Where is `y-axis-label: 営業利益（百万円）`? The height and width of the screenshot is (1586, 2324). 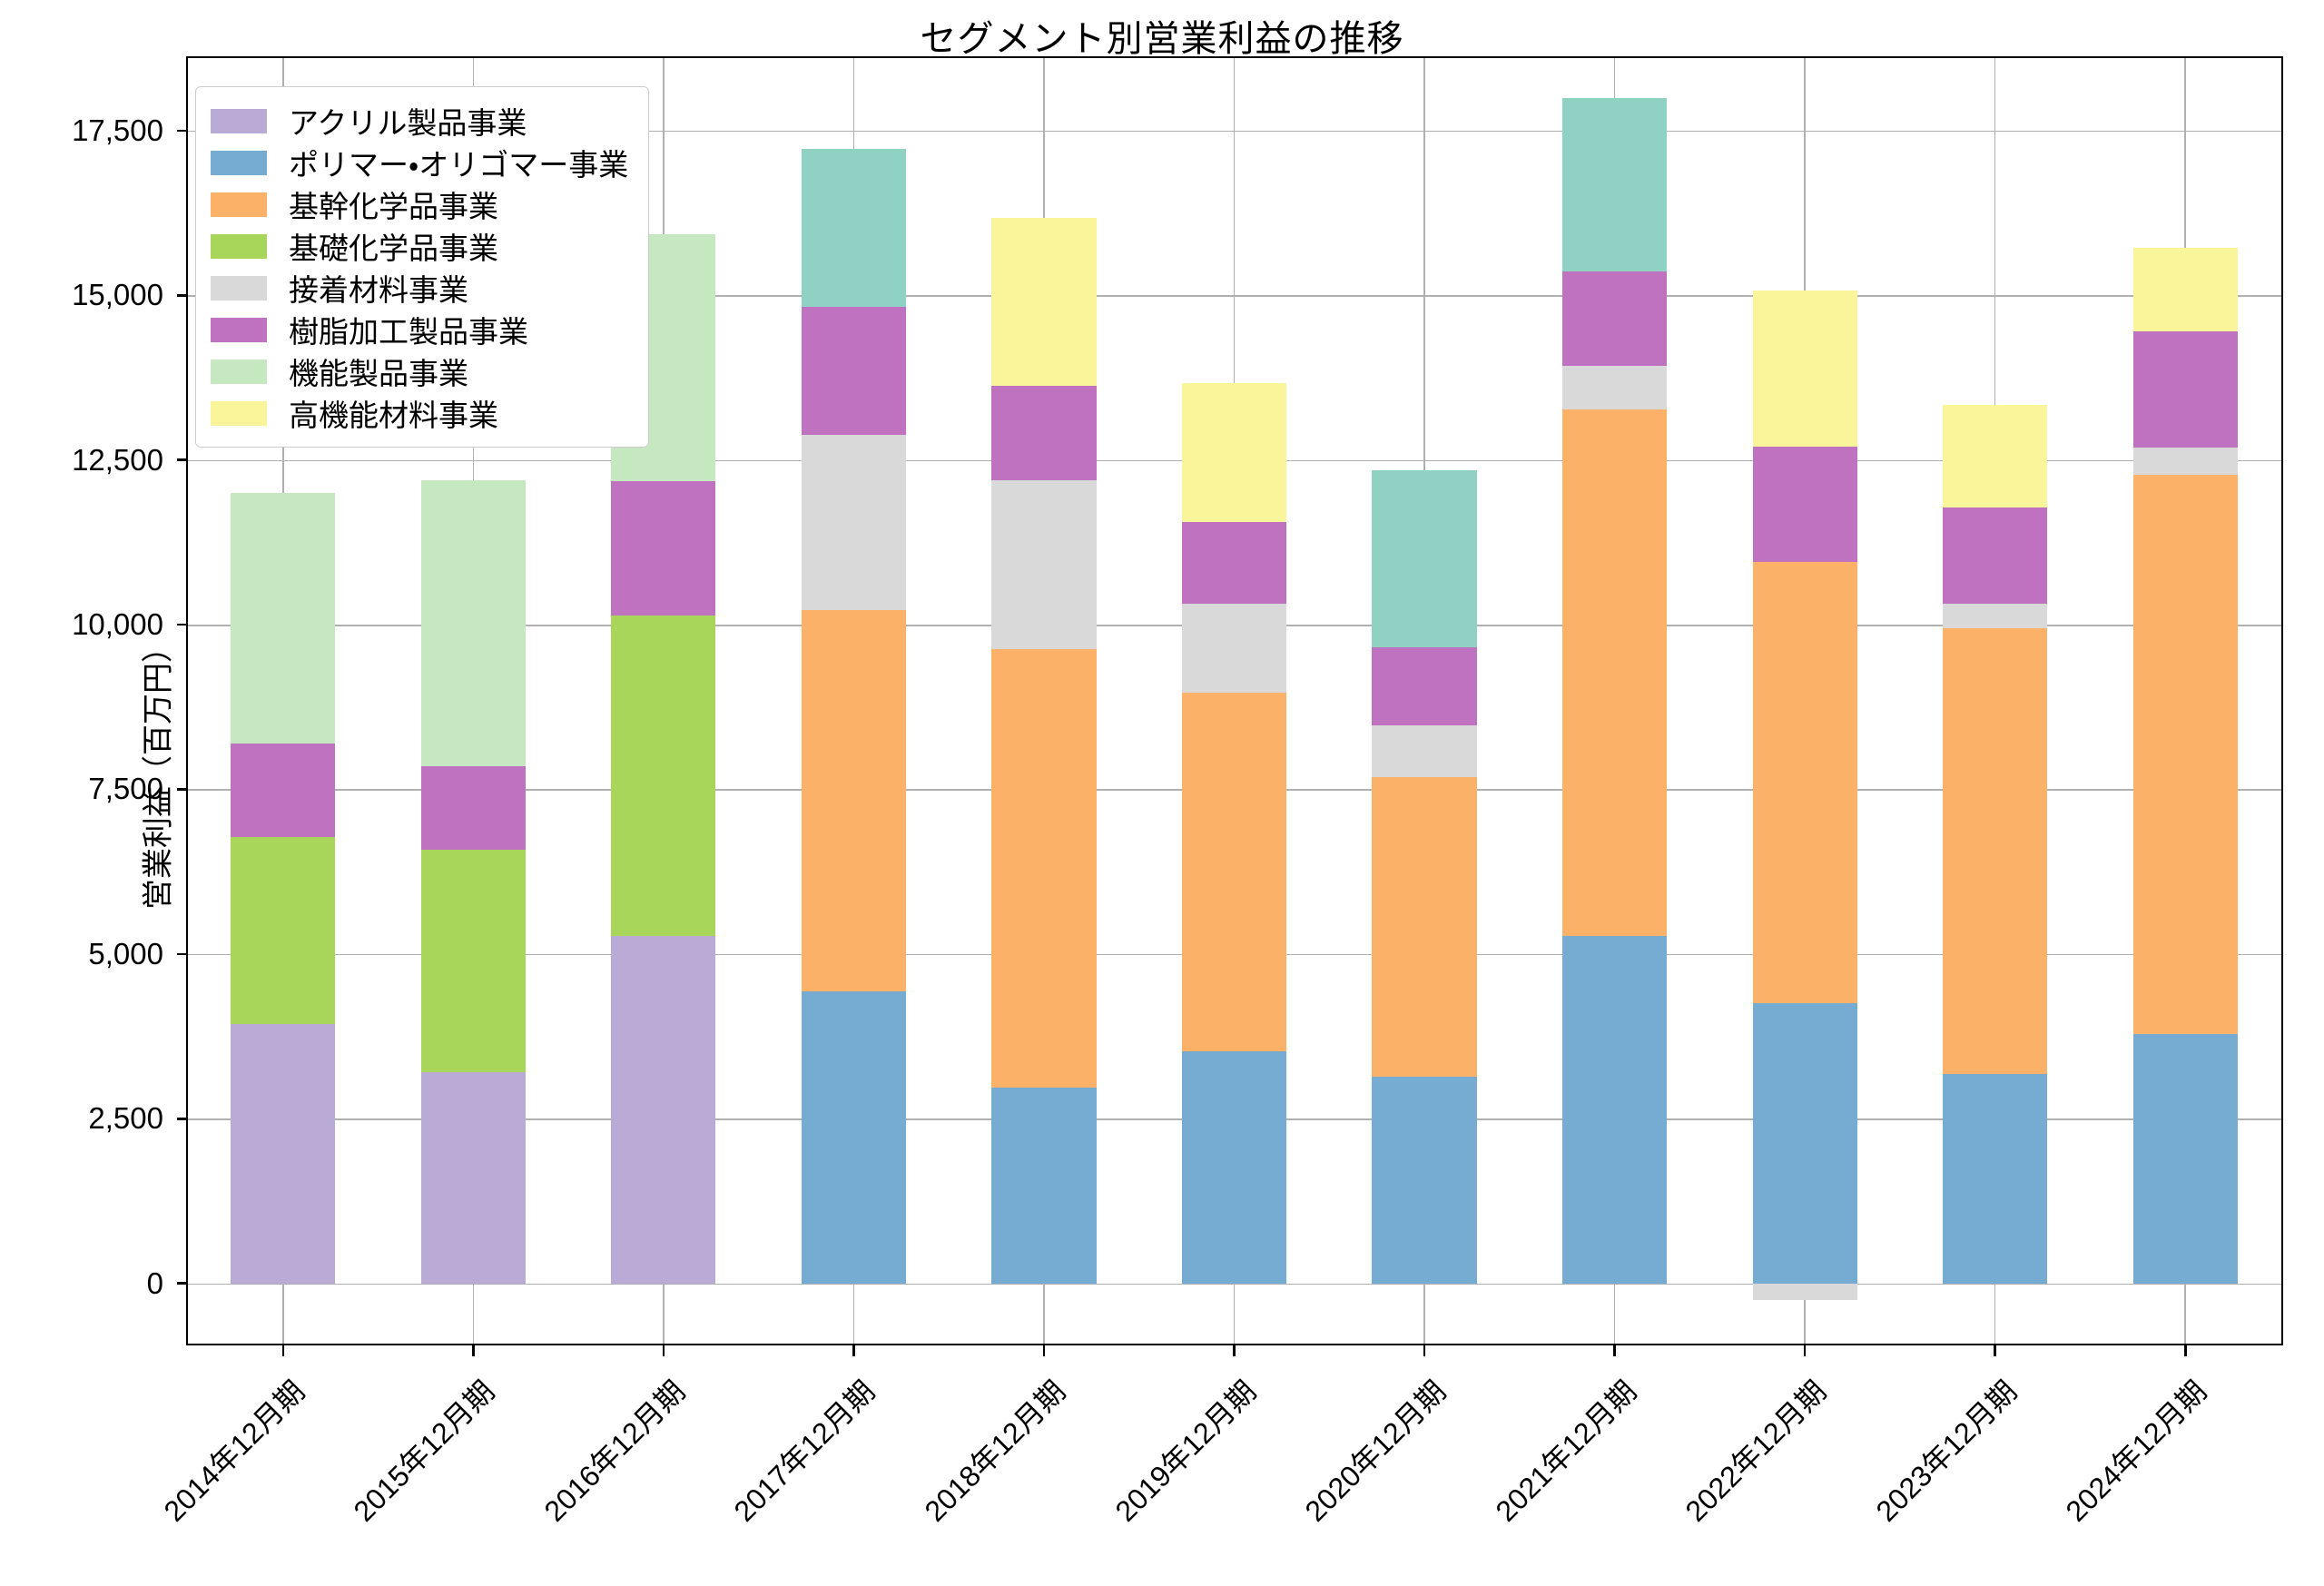 y-axis-label: 営業利益（百万円） is located at coordinates (158, 771).